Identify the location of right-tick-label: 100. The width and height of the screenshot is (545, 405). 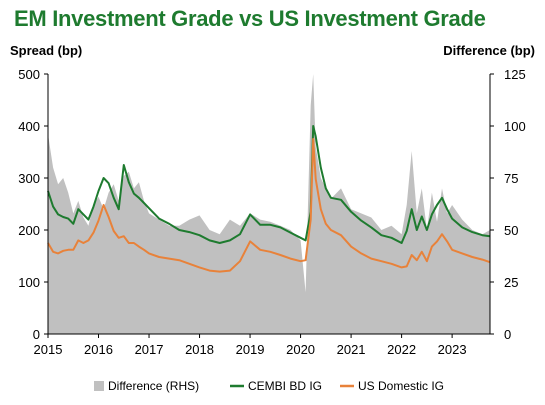
(515, 126).